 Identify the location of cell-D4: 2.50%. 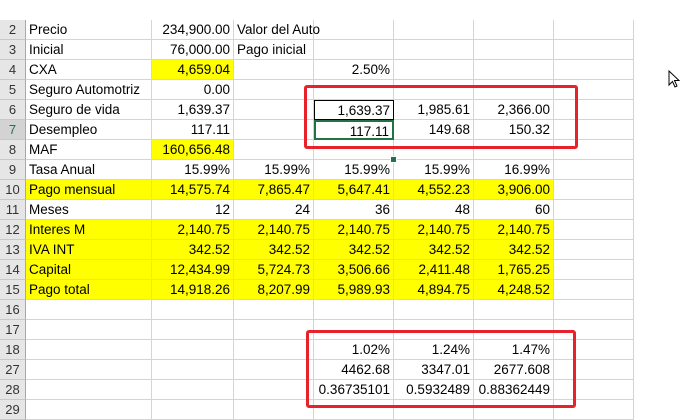
(354, 70).